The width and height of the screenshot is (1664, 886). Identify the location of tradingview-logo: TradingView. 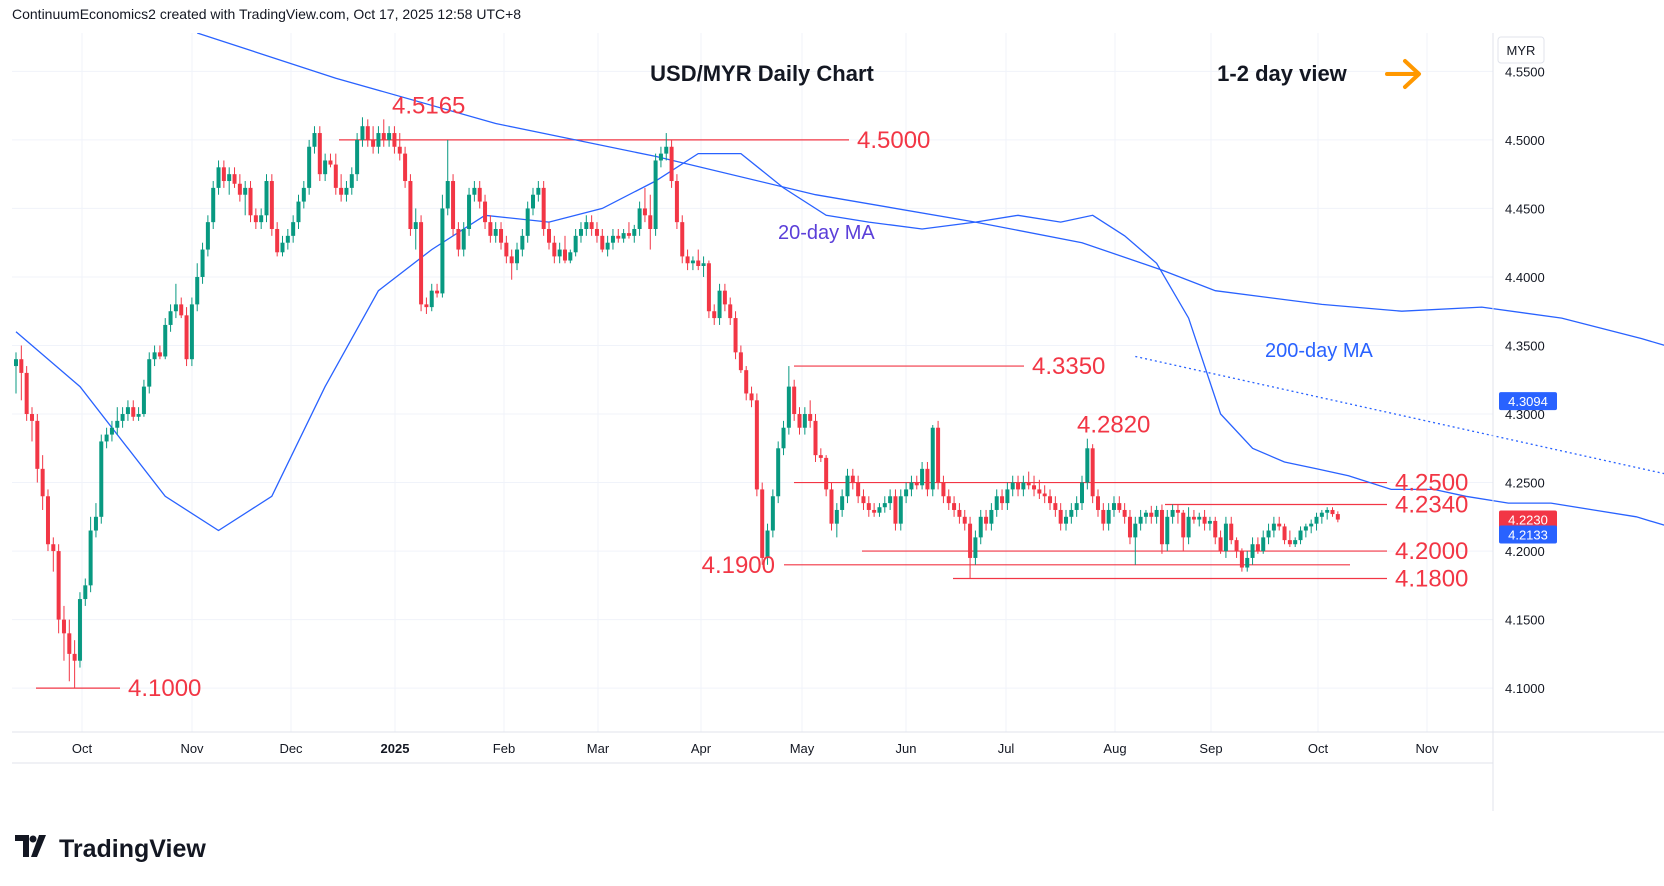
(110, 849).